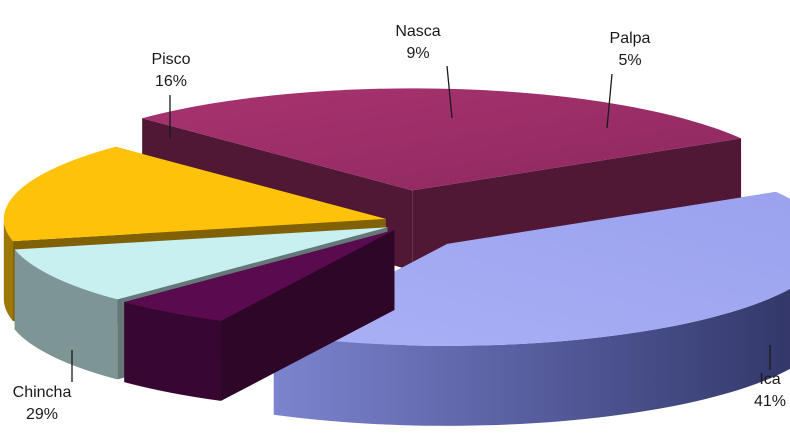  I want to click on label-pisco-percent: 16%, so click(171, 81).